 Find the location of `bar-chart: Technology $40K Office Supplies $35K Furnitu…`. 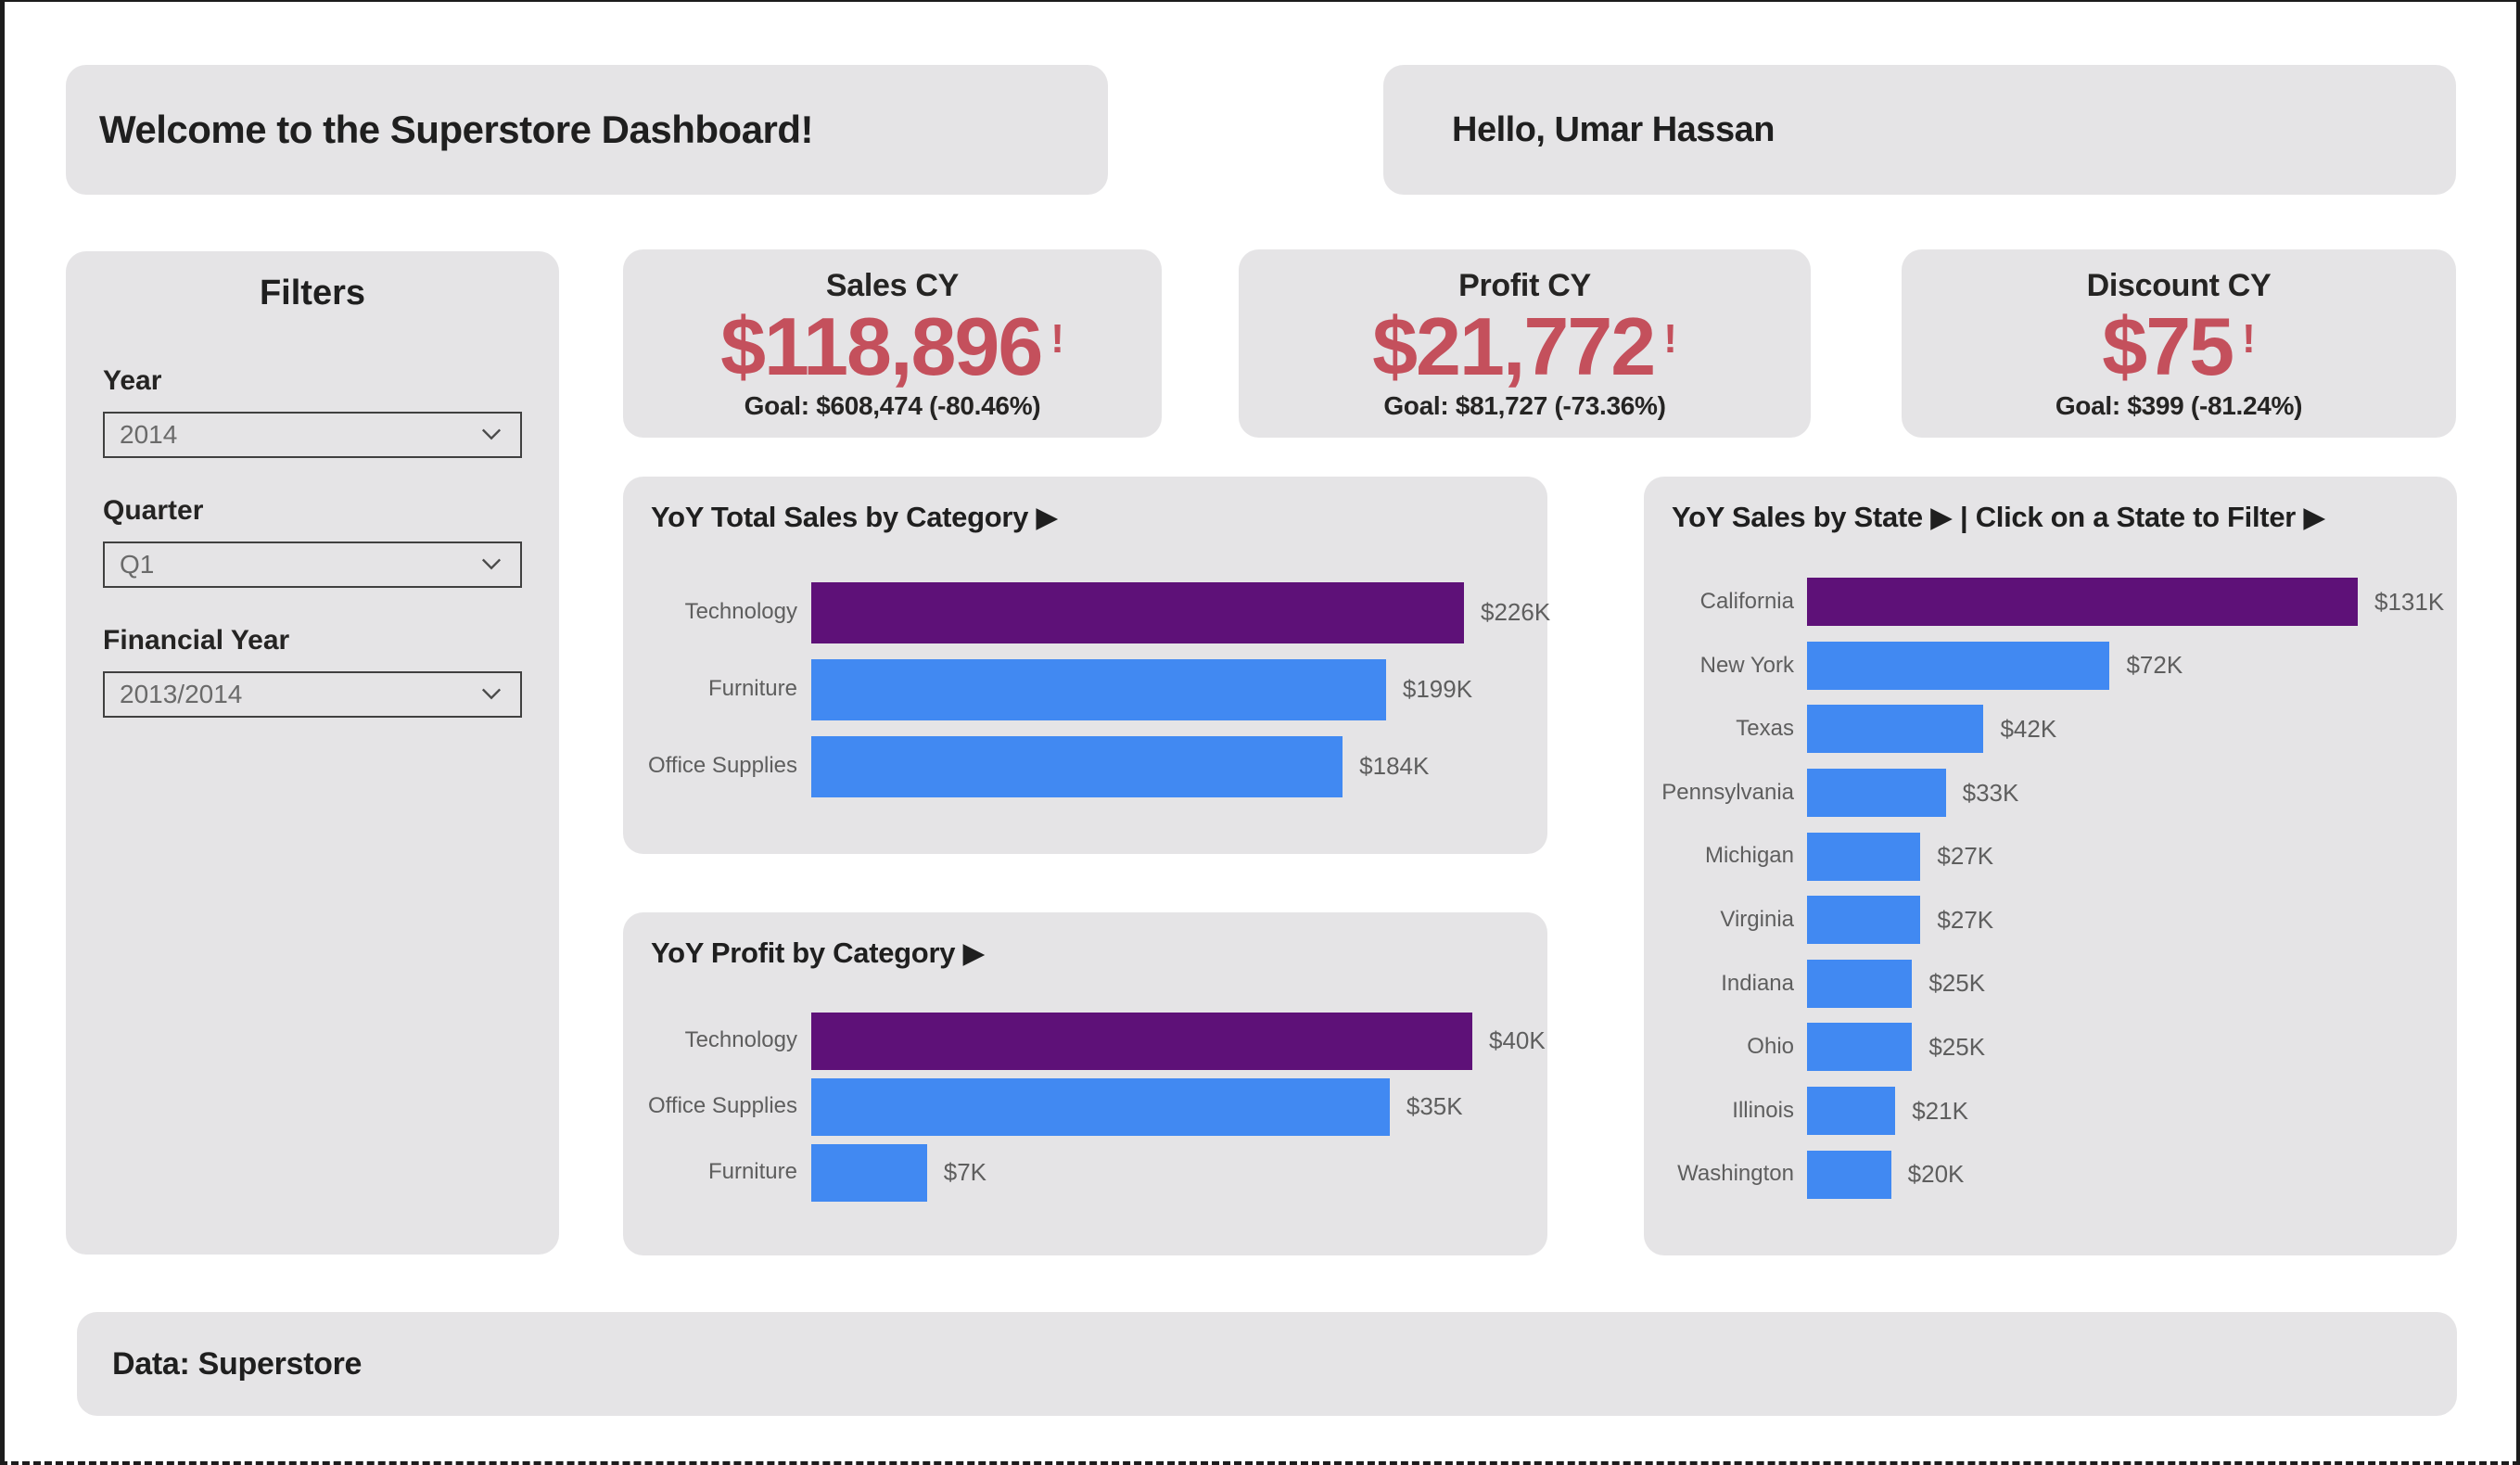

bar-chart: Technology $40K Office Supplies $35K Furnitu… is located at coordinates (1085, 1106).